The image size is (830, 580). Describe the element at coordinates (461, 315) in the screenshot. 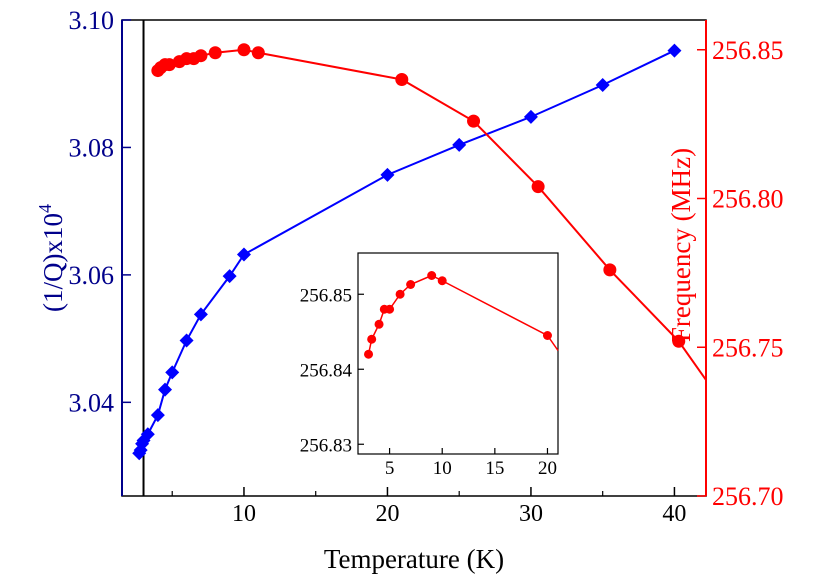

I see `inset-frequency-series` at that location.